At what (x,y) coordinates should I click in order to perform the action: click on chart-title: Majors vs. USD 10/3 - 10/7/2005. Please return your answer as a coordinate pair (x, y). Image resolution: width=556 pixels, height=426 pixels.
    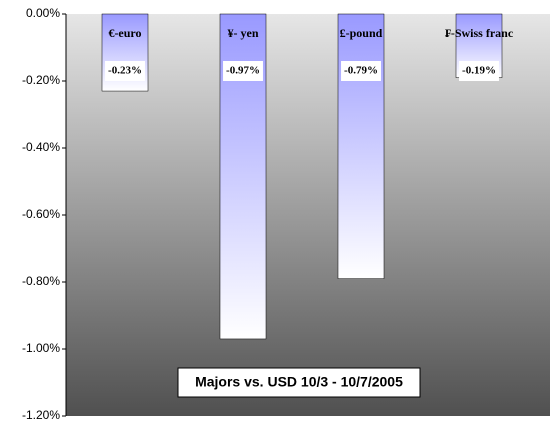
    Looking at the image, I should click on (299, 382).